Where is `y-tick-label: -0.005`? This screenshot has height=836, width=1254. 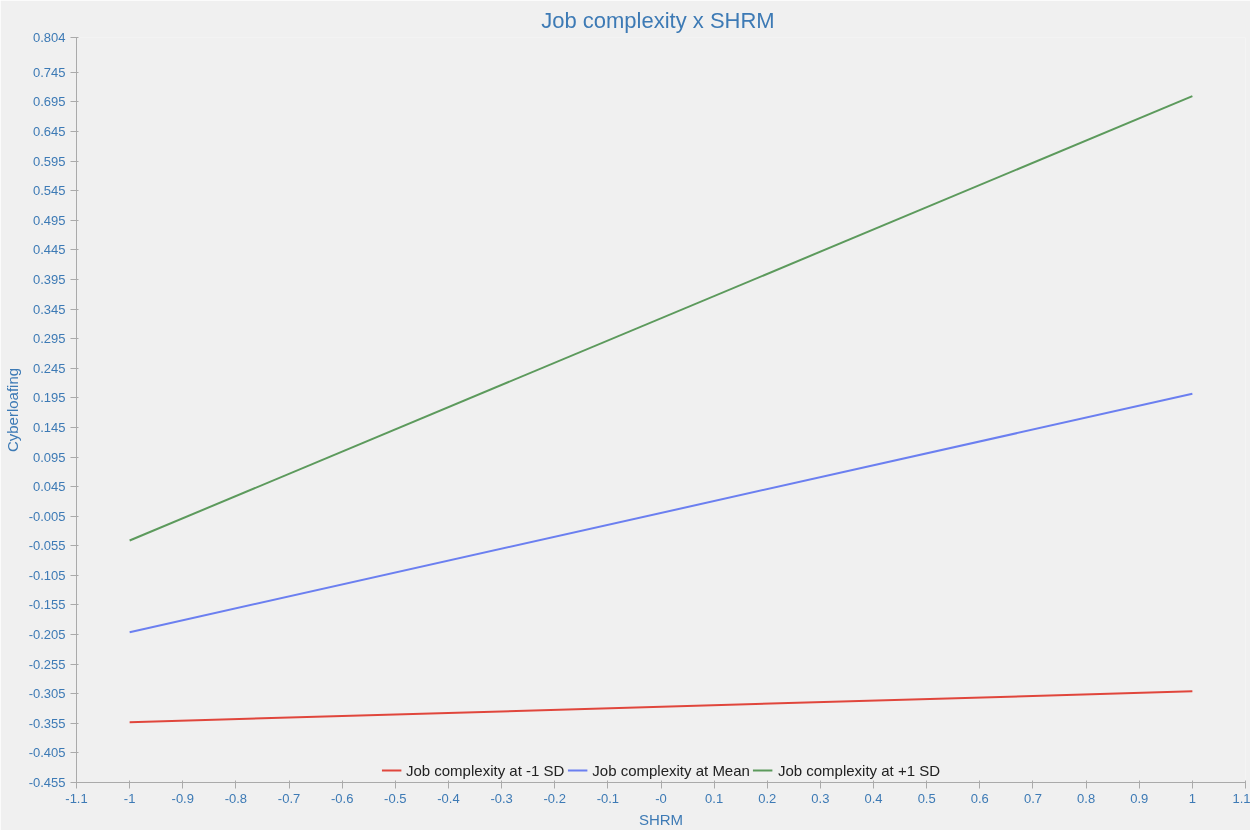 y-tick-label: -0.005 is located at coordinates (47, 516).